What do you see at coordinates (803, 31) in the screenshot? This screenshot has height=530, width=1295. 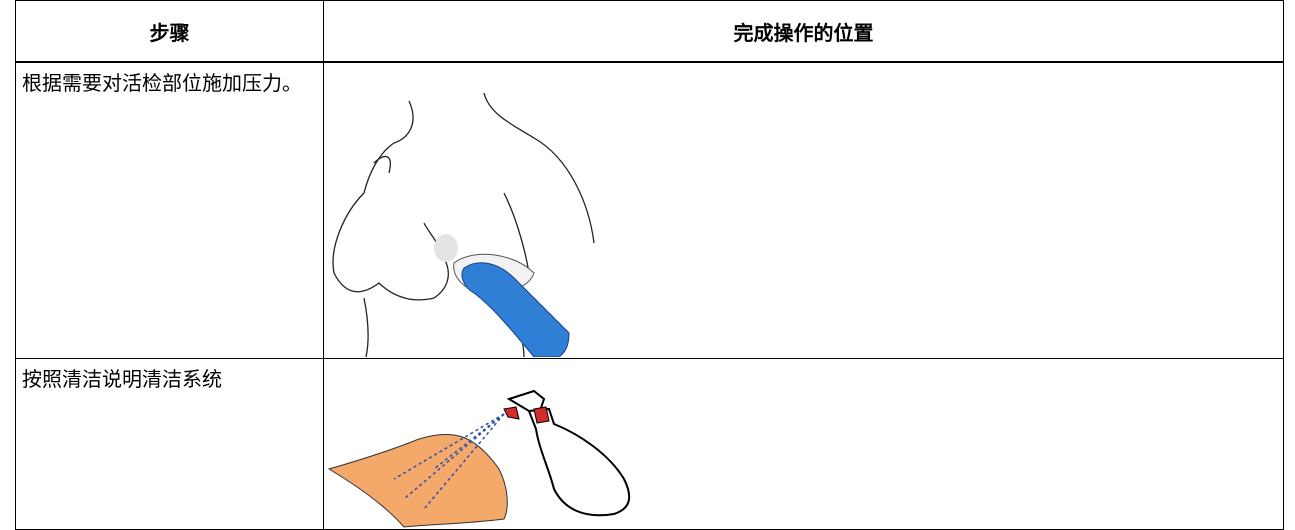 I see `header-cell: 完成操作的位置` at bounding box center [803, 31].